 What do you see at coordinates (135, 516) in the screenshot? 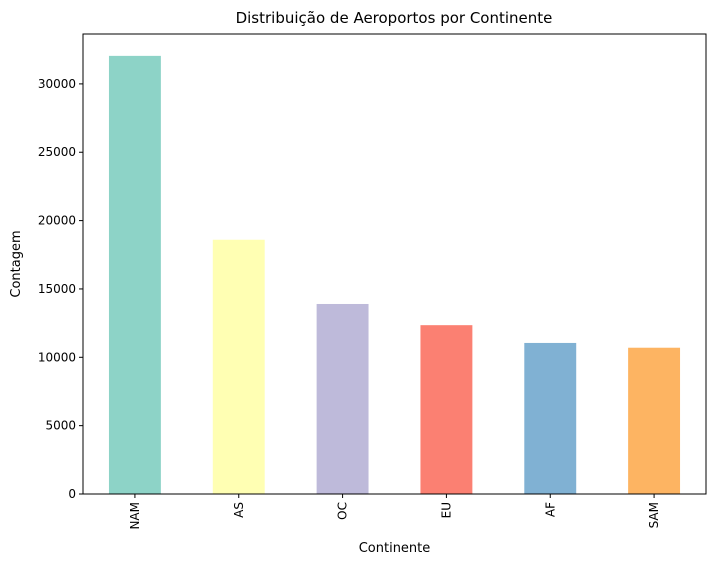
I see `x-tick-label-nam: NAM` at bounding box center [135, 516].